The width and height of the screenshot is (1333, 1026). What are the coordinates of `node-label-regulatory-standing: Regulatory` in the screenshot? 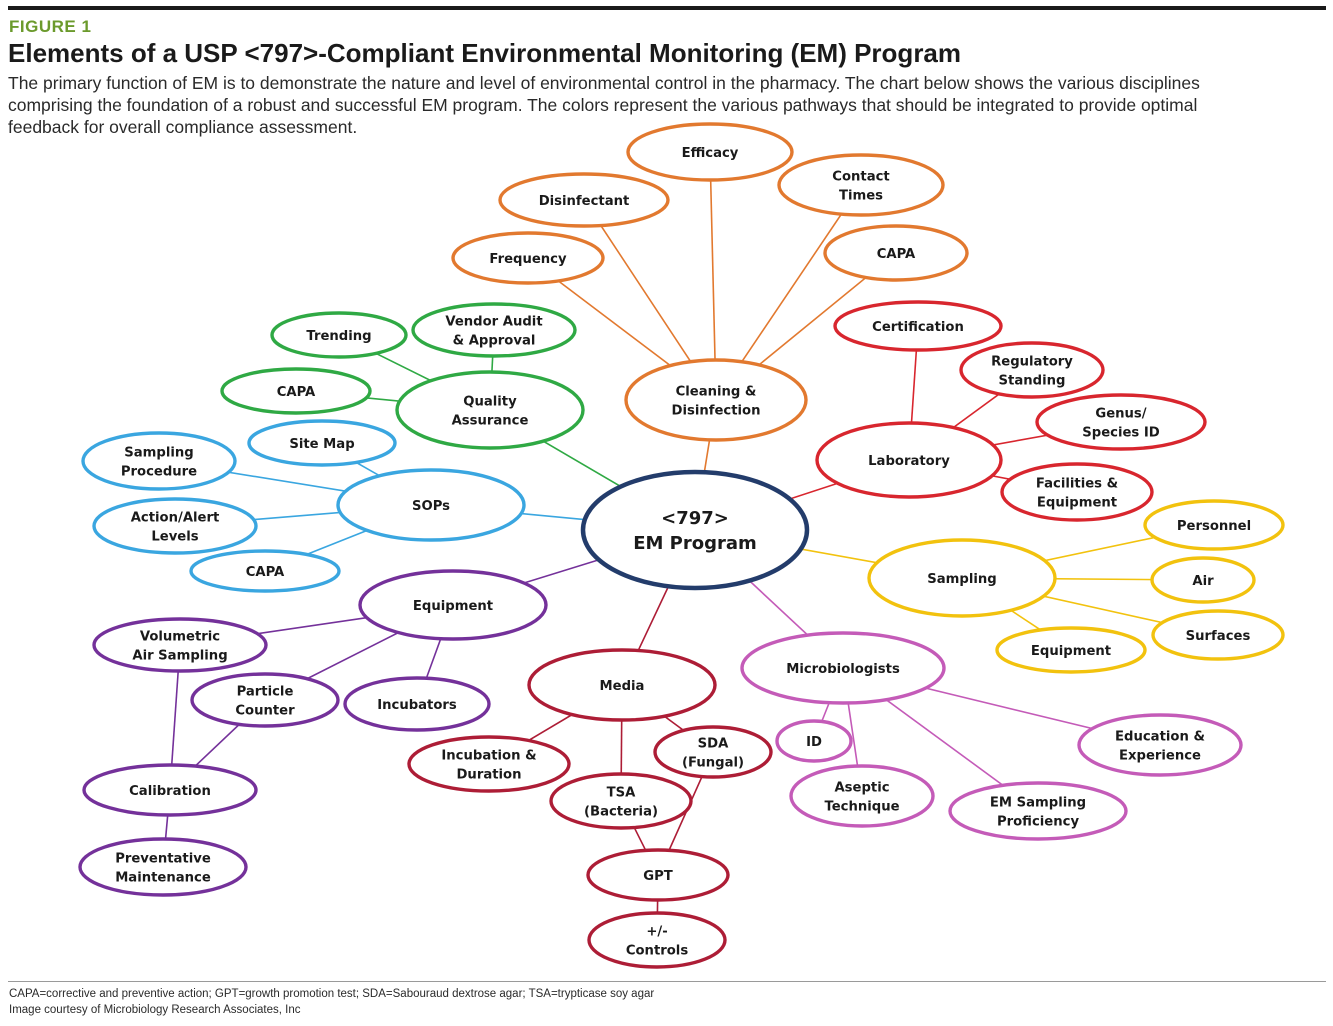 It's located at (1032, 361).